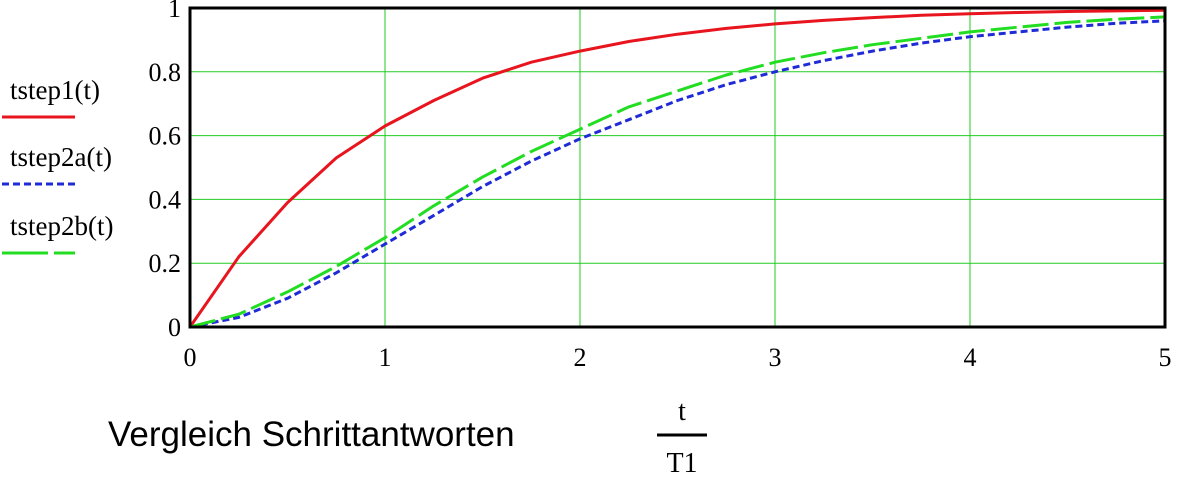 This screenshot has width=1181, height=477. I want to click on legend-label: tstep1(t), so click(55, 90).